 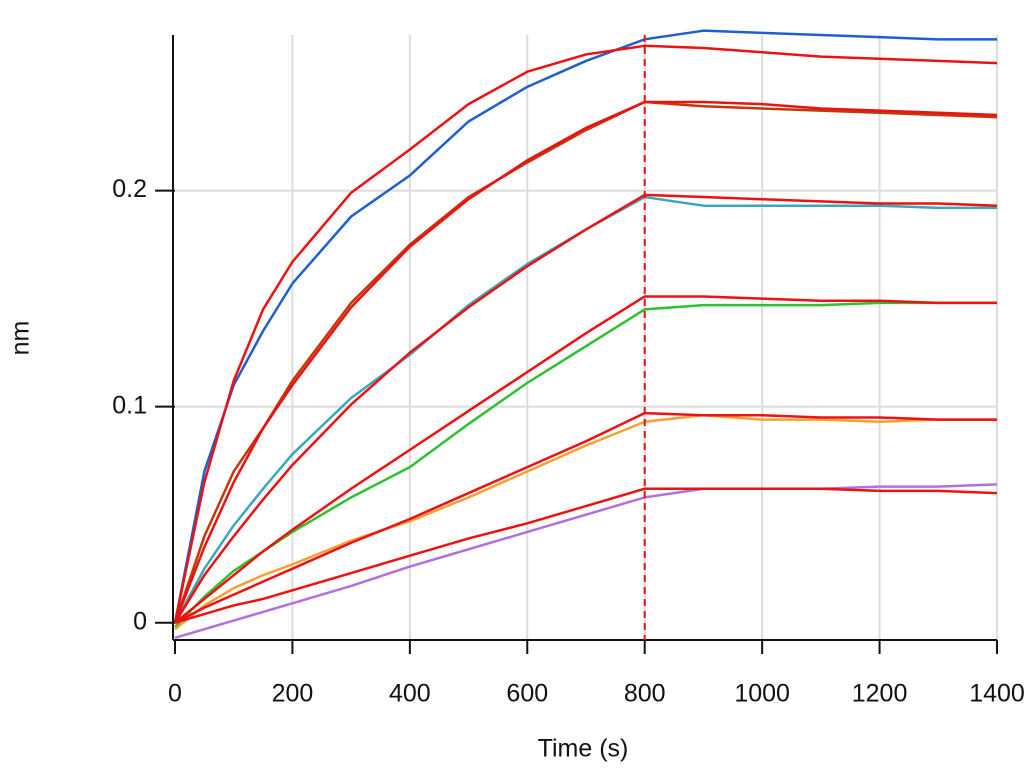 What do you see at coordinates (175, 694) in the screenshot?
I see `x-tick-label: 0` at bounding box center [175, 694].